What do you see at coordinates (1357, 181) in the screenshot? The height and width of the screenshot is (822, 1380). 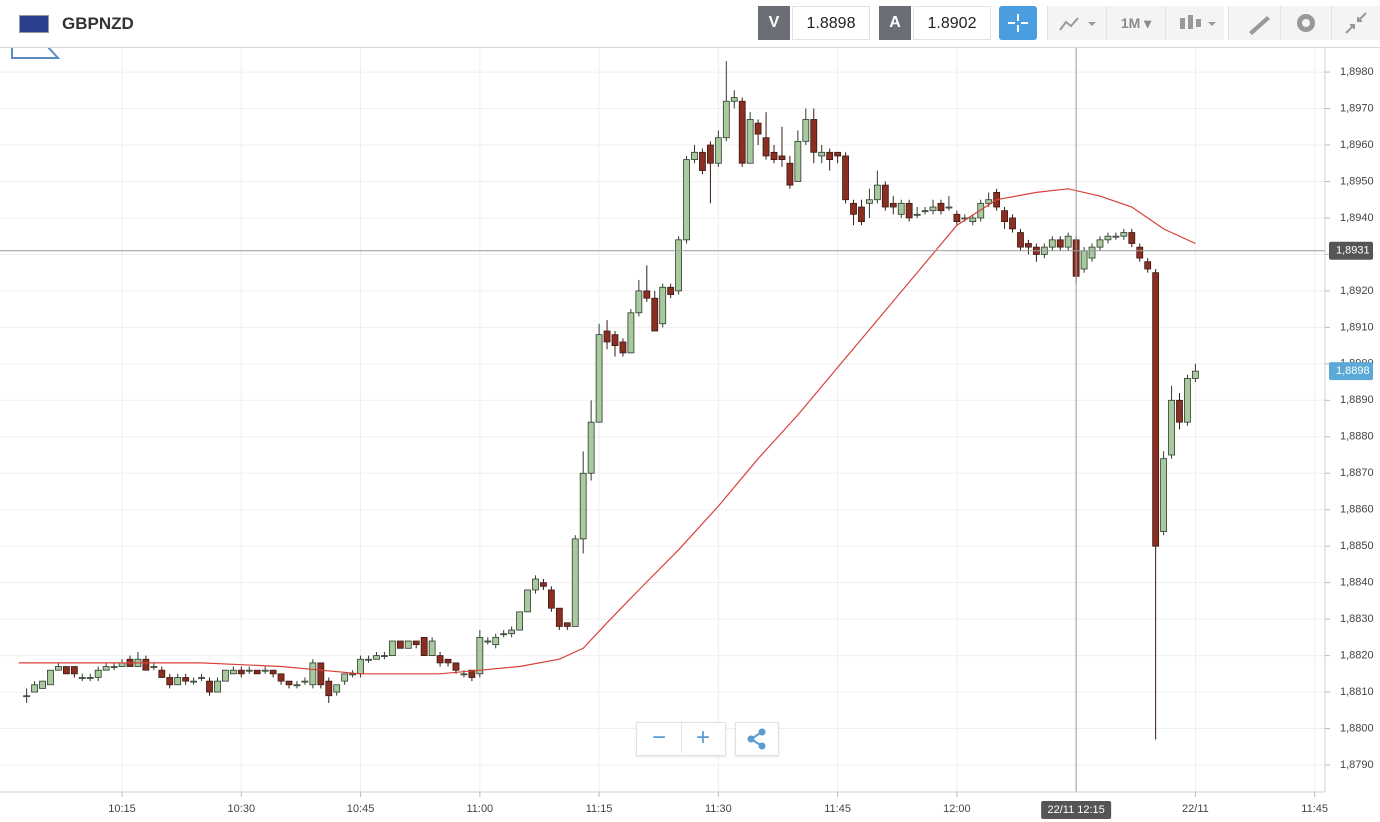 I see `y-tick-label: 1,8950` at bounding box center [1357, 181].